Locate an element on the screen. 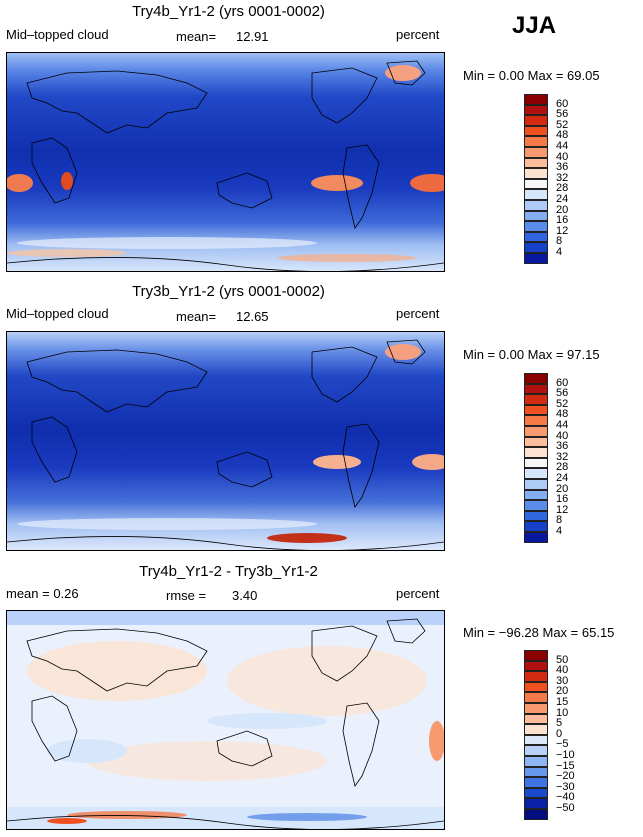 The width and height of the screenshot is (643, 837). panel3-range: Min = −96.28 Max = 65.15 is located at coordinates (539, 632).